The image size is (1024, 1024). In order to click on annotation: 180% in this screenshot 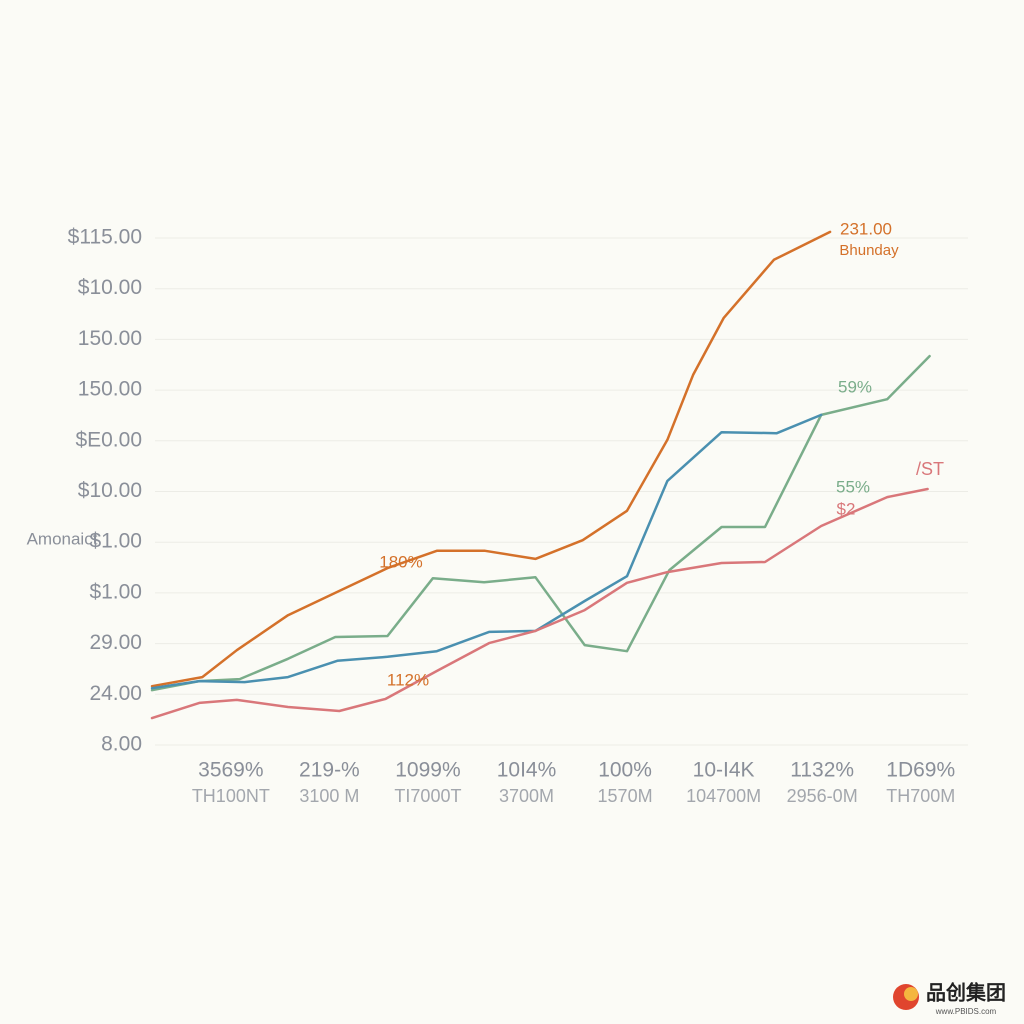, I will do `click(400, 561)`.